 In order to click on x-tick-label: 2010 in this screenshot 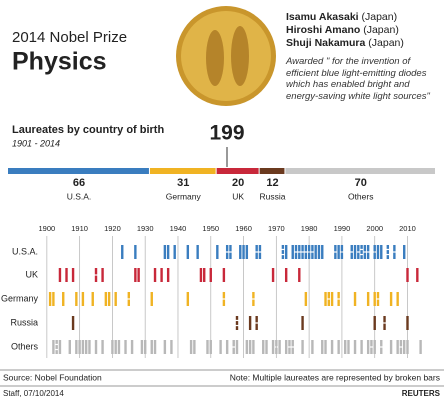, I will do `click(407, 228)`.